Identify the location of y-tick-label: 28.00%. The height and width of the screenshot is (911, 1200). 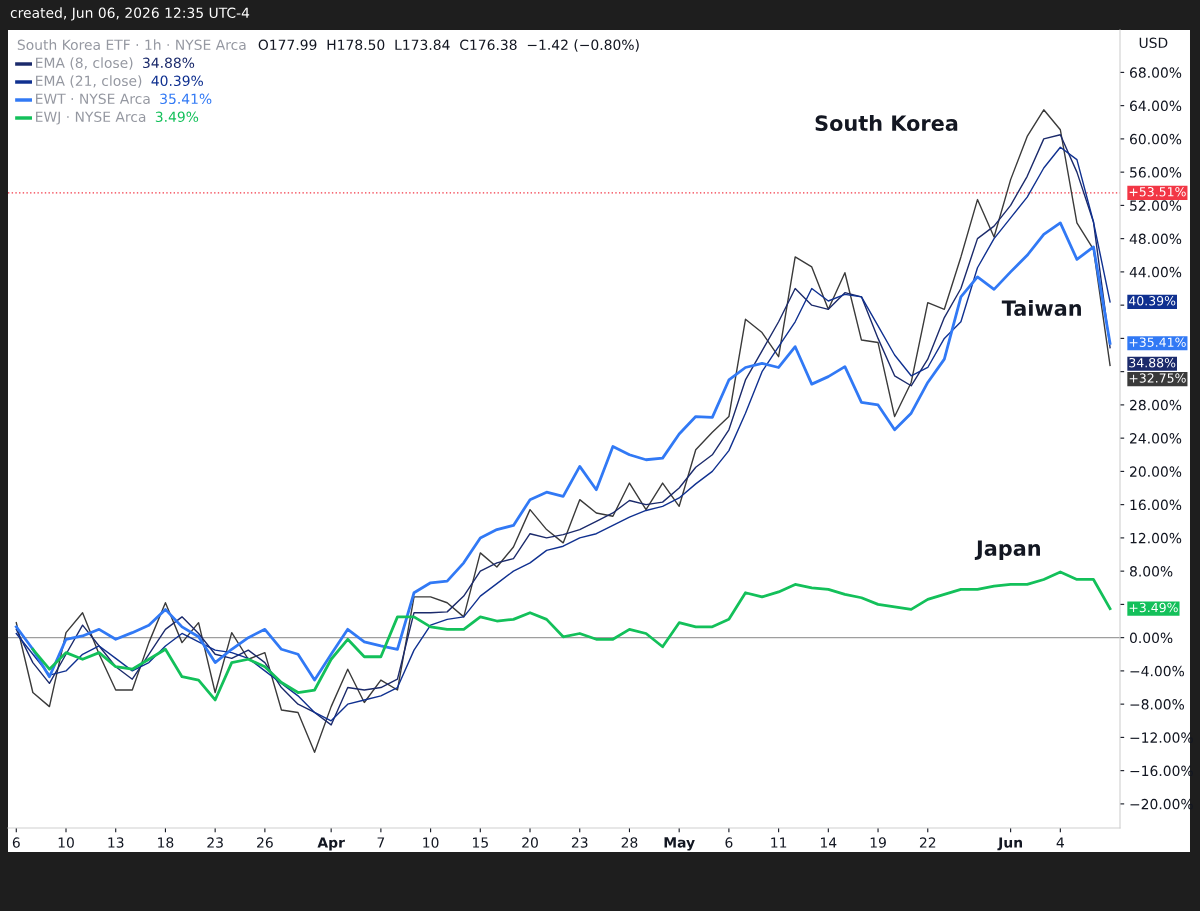
(1156, 405).